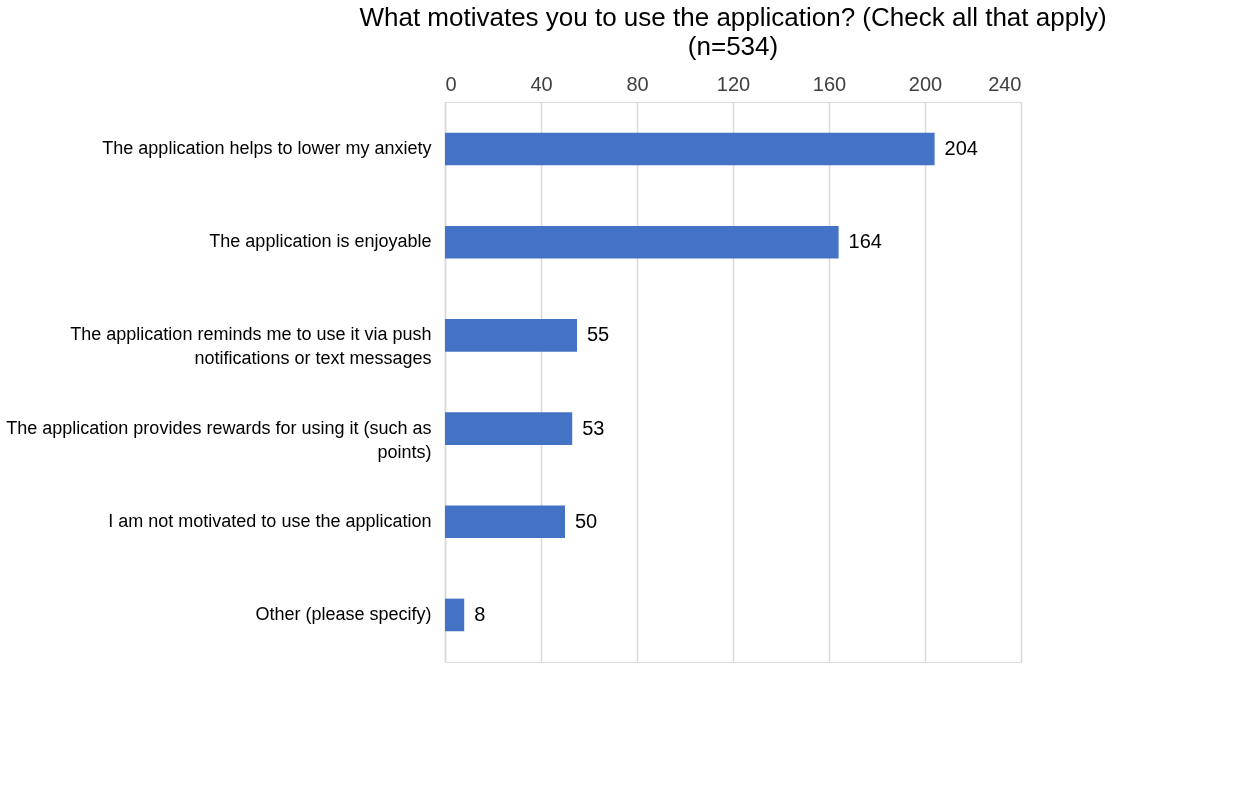  Describe the element at coordinates (925, 83) in the screenshot. I see `x-tick-label: 200` at that location.